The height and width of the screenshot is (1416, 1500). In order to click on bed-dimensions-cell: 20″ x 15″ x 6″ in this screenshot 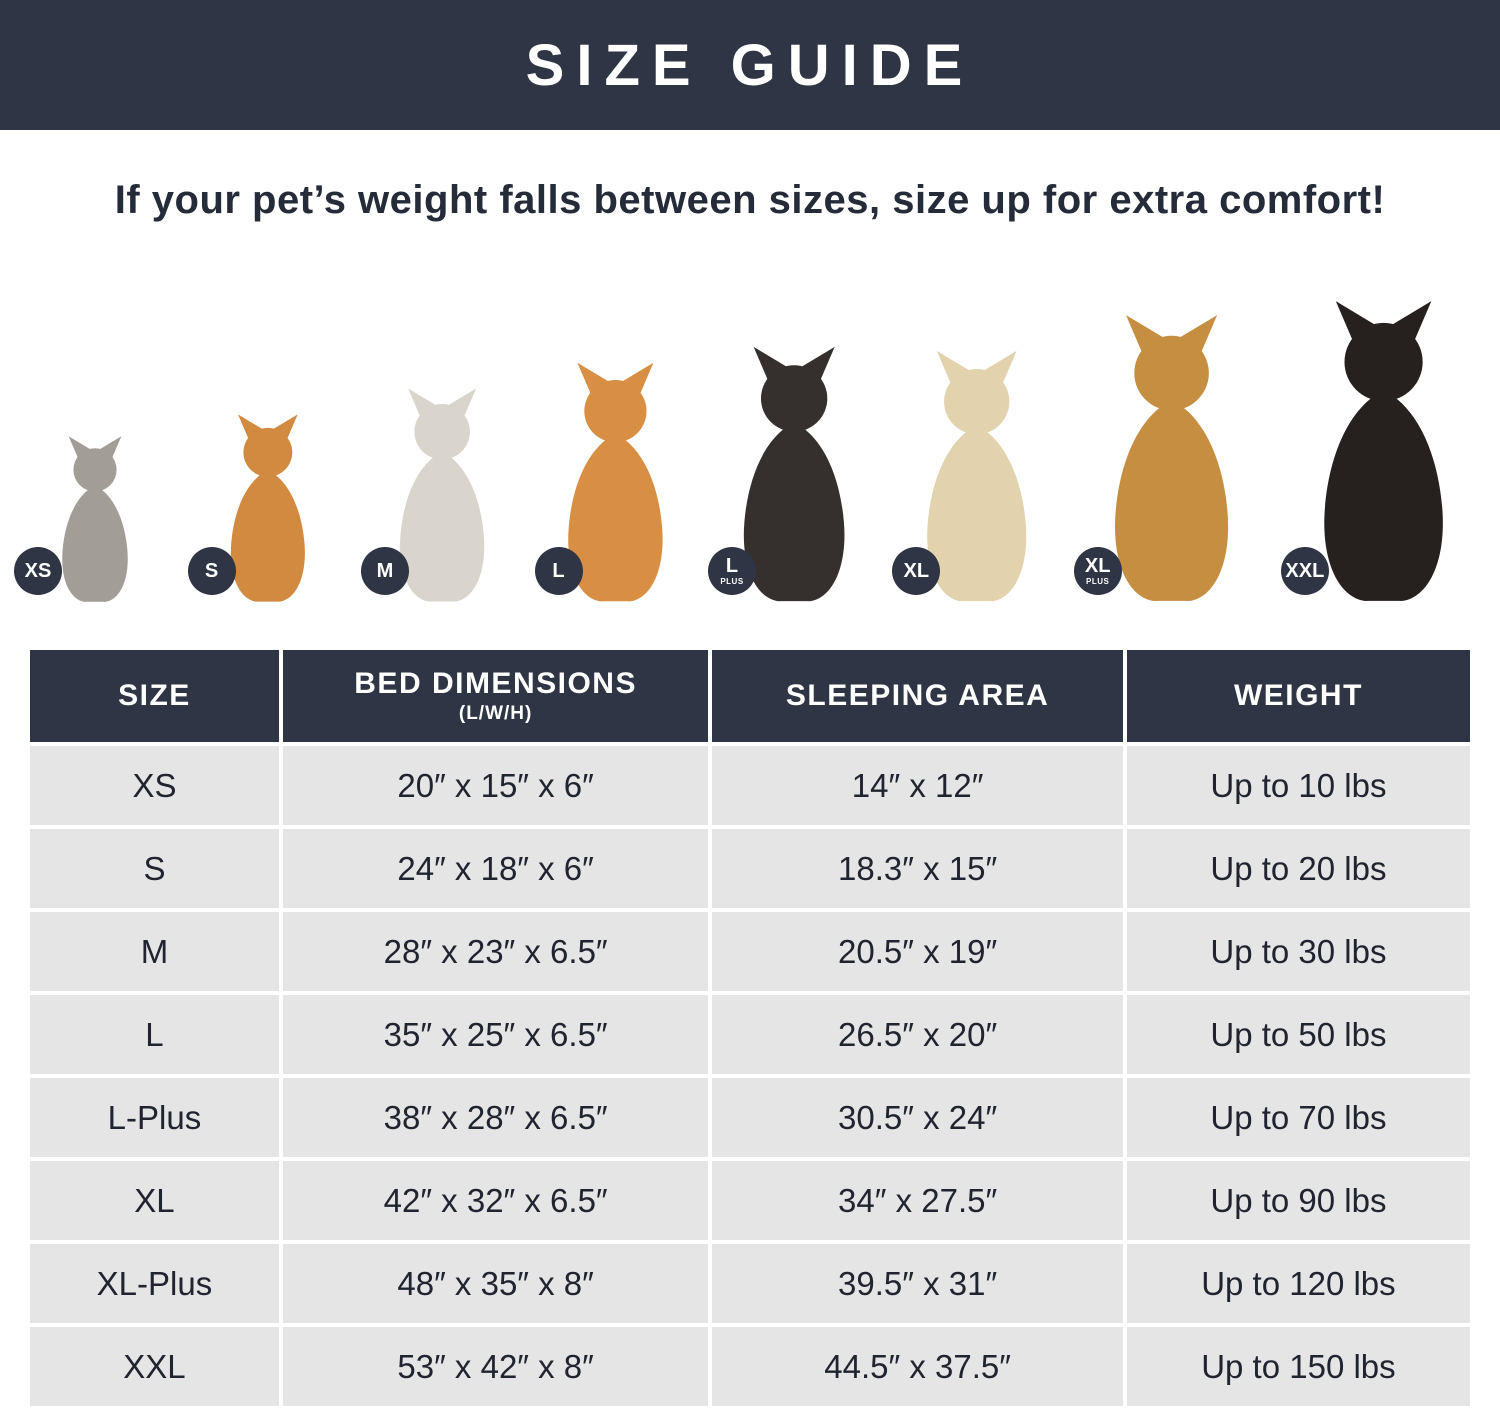, I will do `click(495, 785)`.